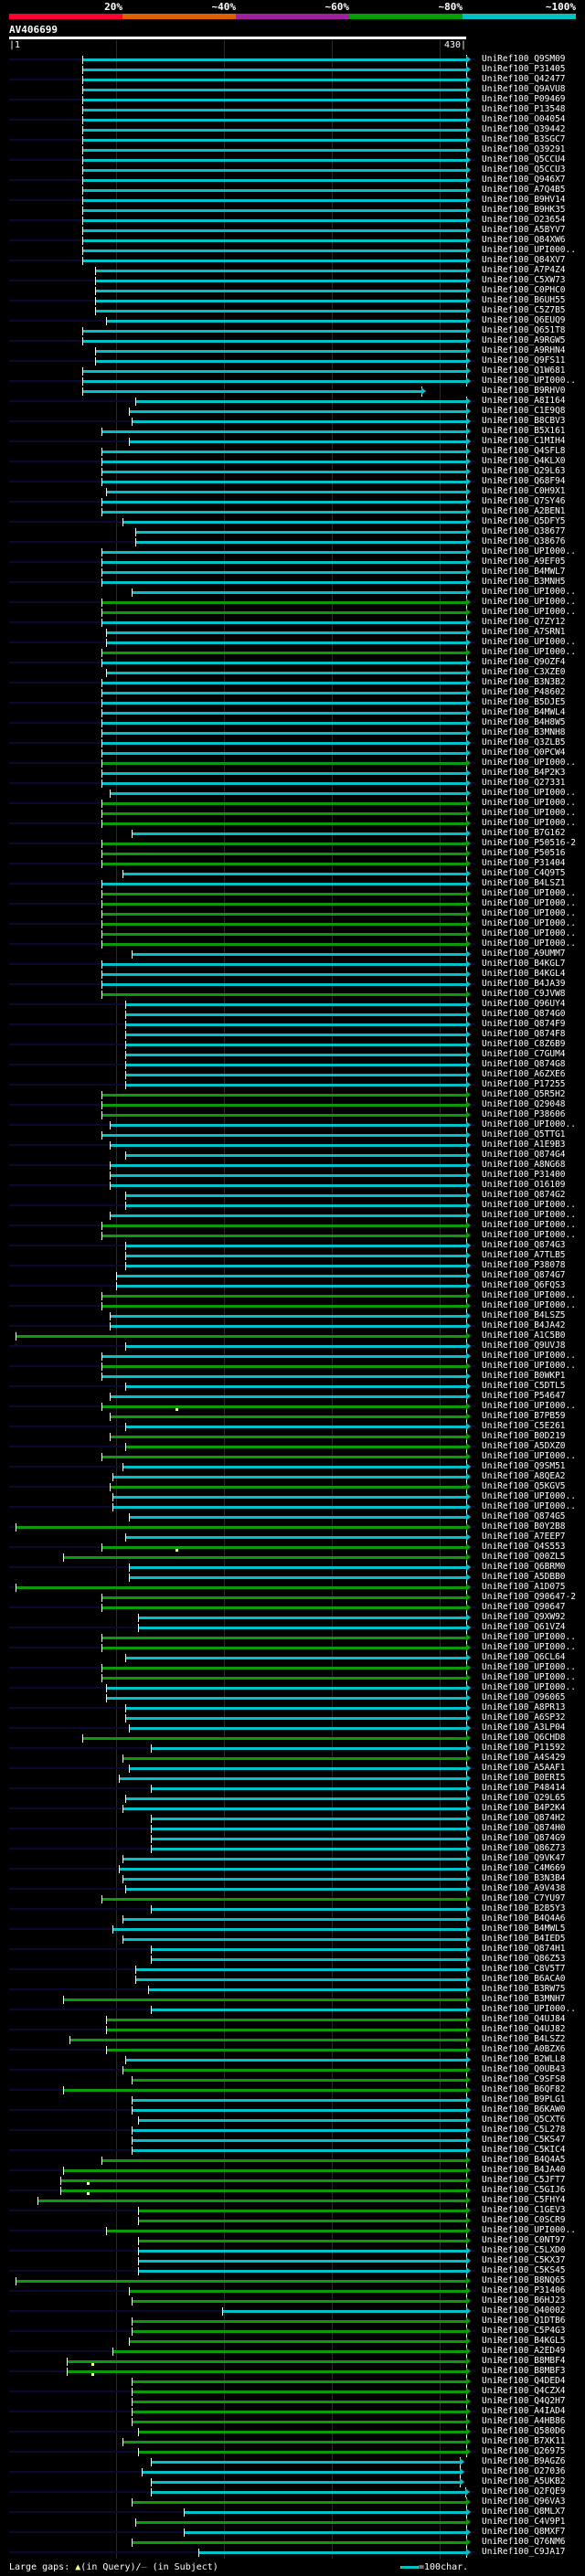  I want to click on hit-label-link: UniRef100_C4V9P1, so click(524, 2522).